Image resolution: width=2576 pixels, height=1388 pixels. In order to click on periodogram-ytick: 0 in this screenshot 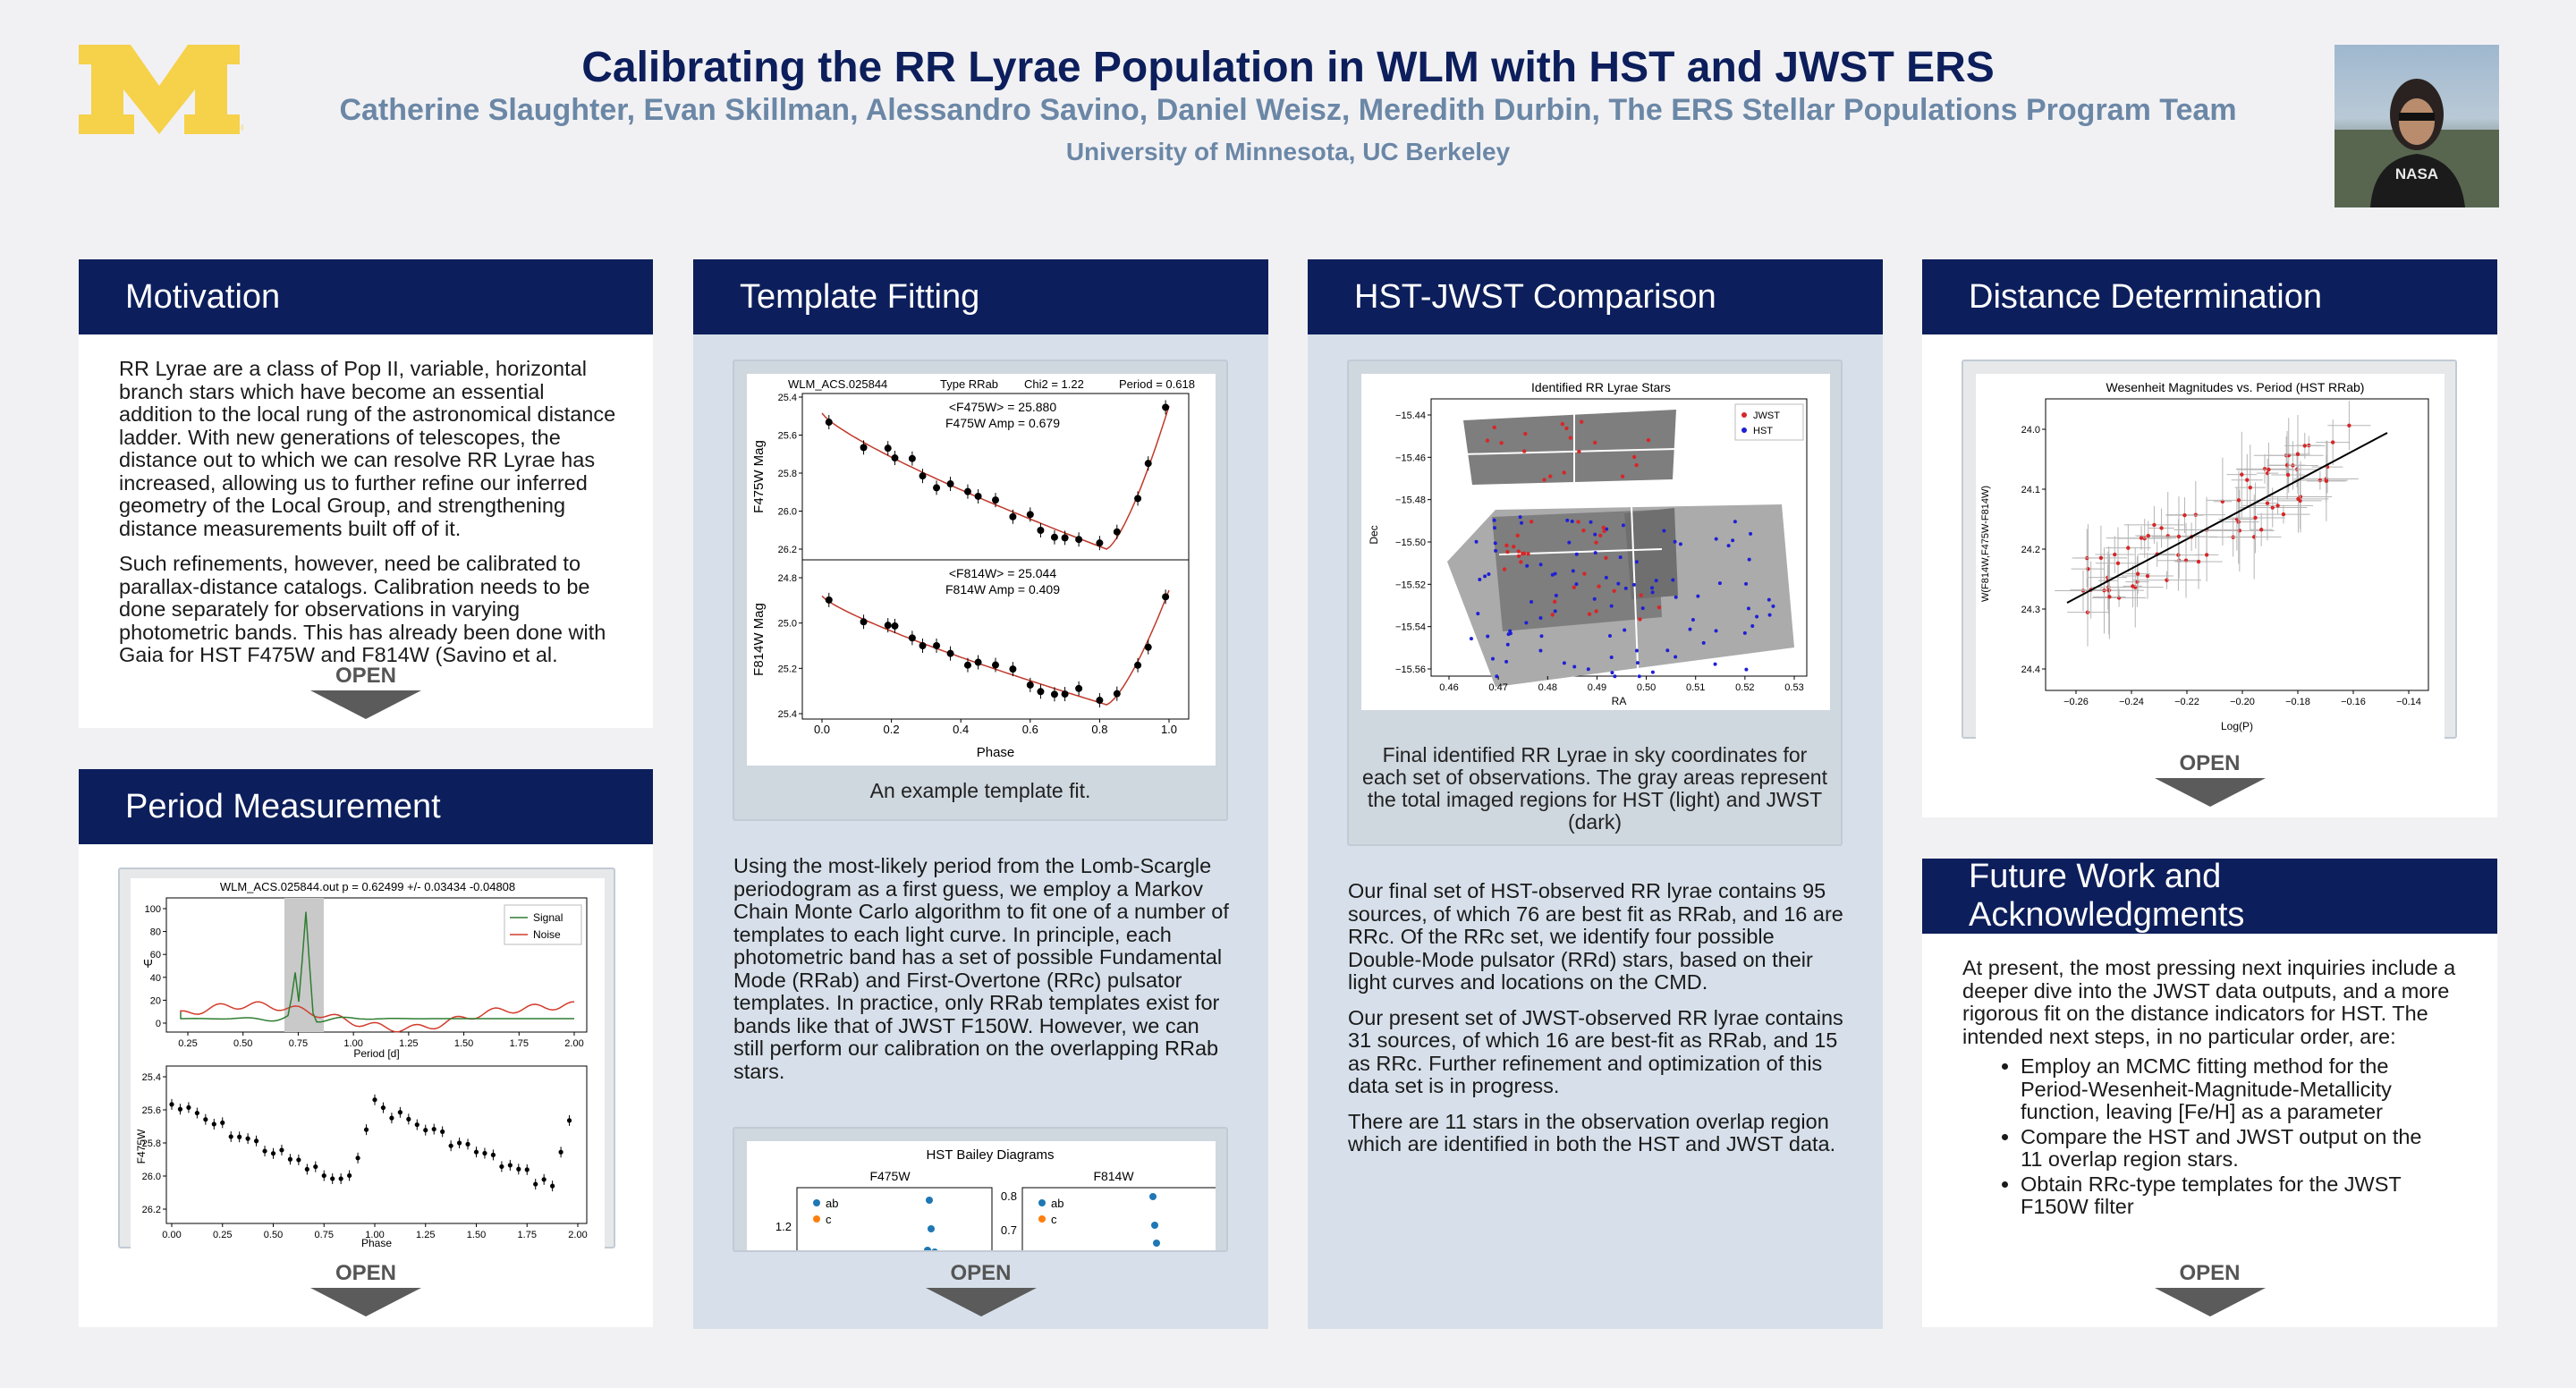, I will do `click(158, 1024)`.